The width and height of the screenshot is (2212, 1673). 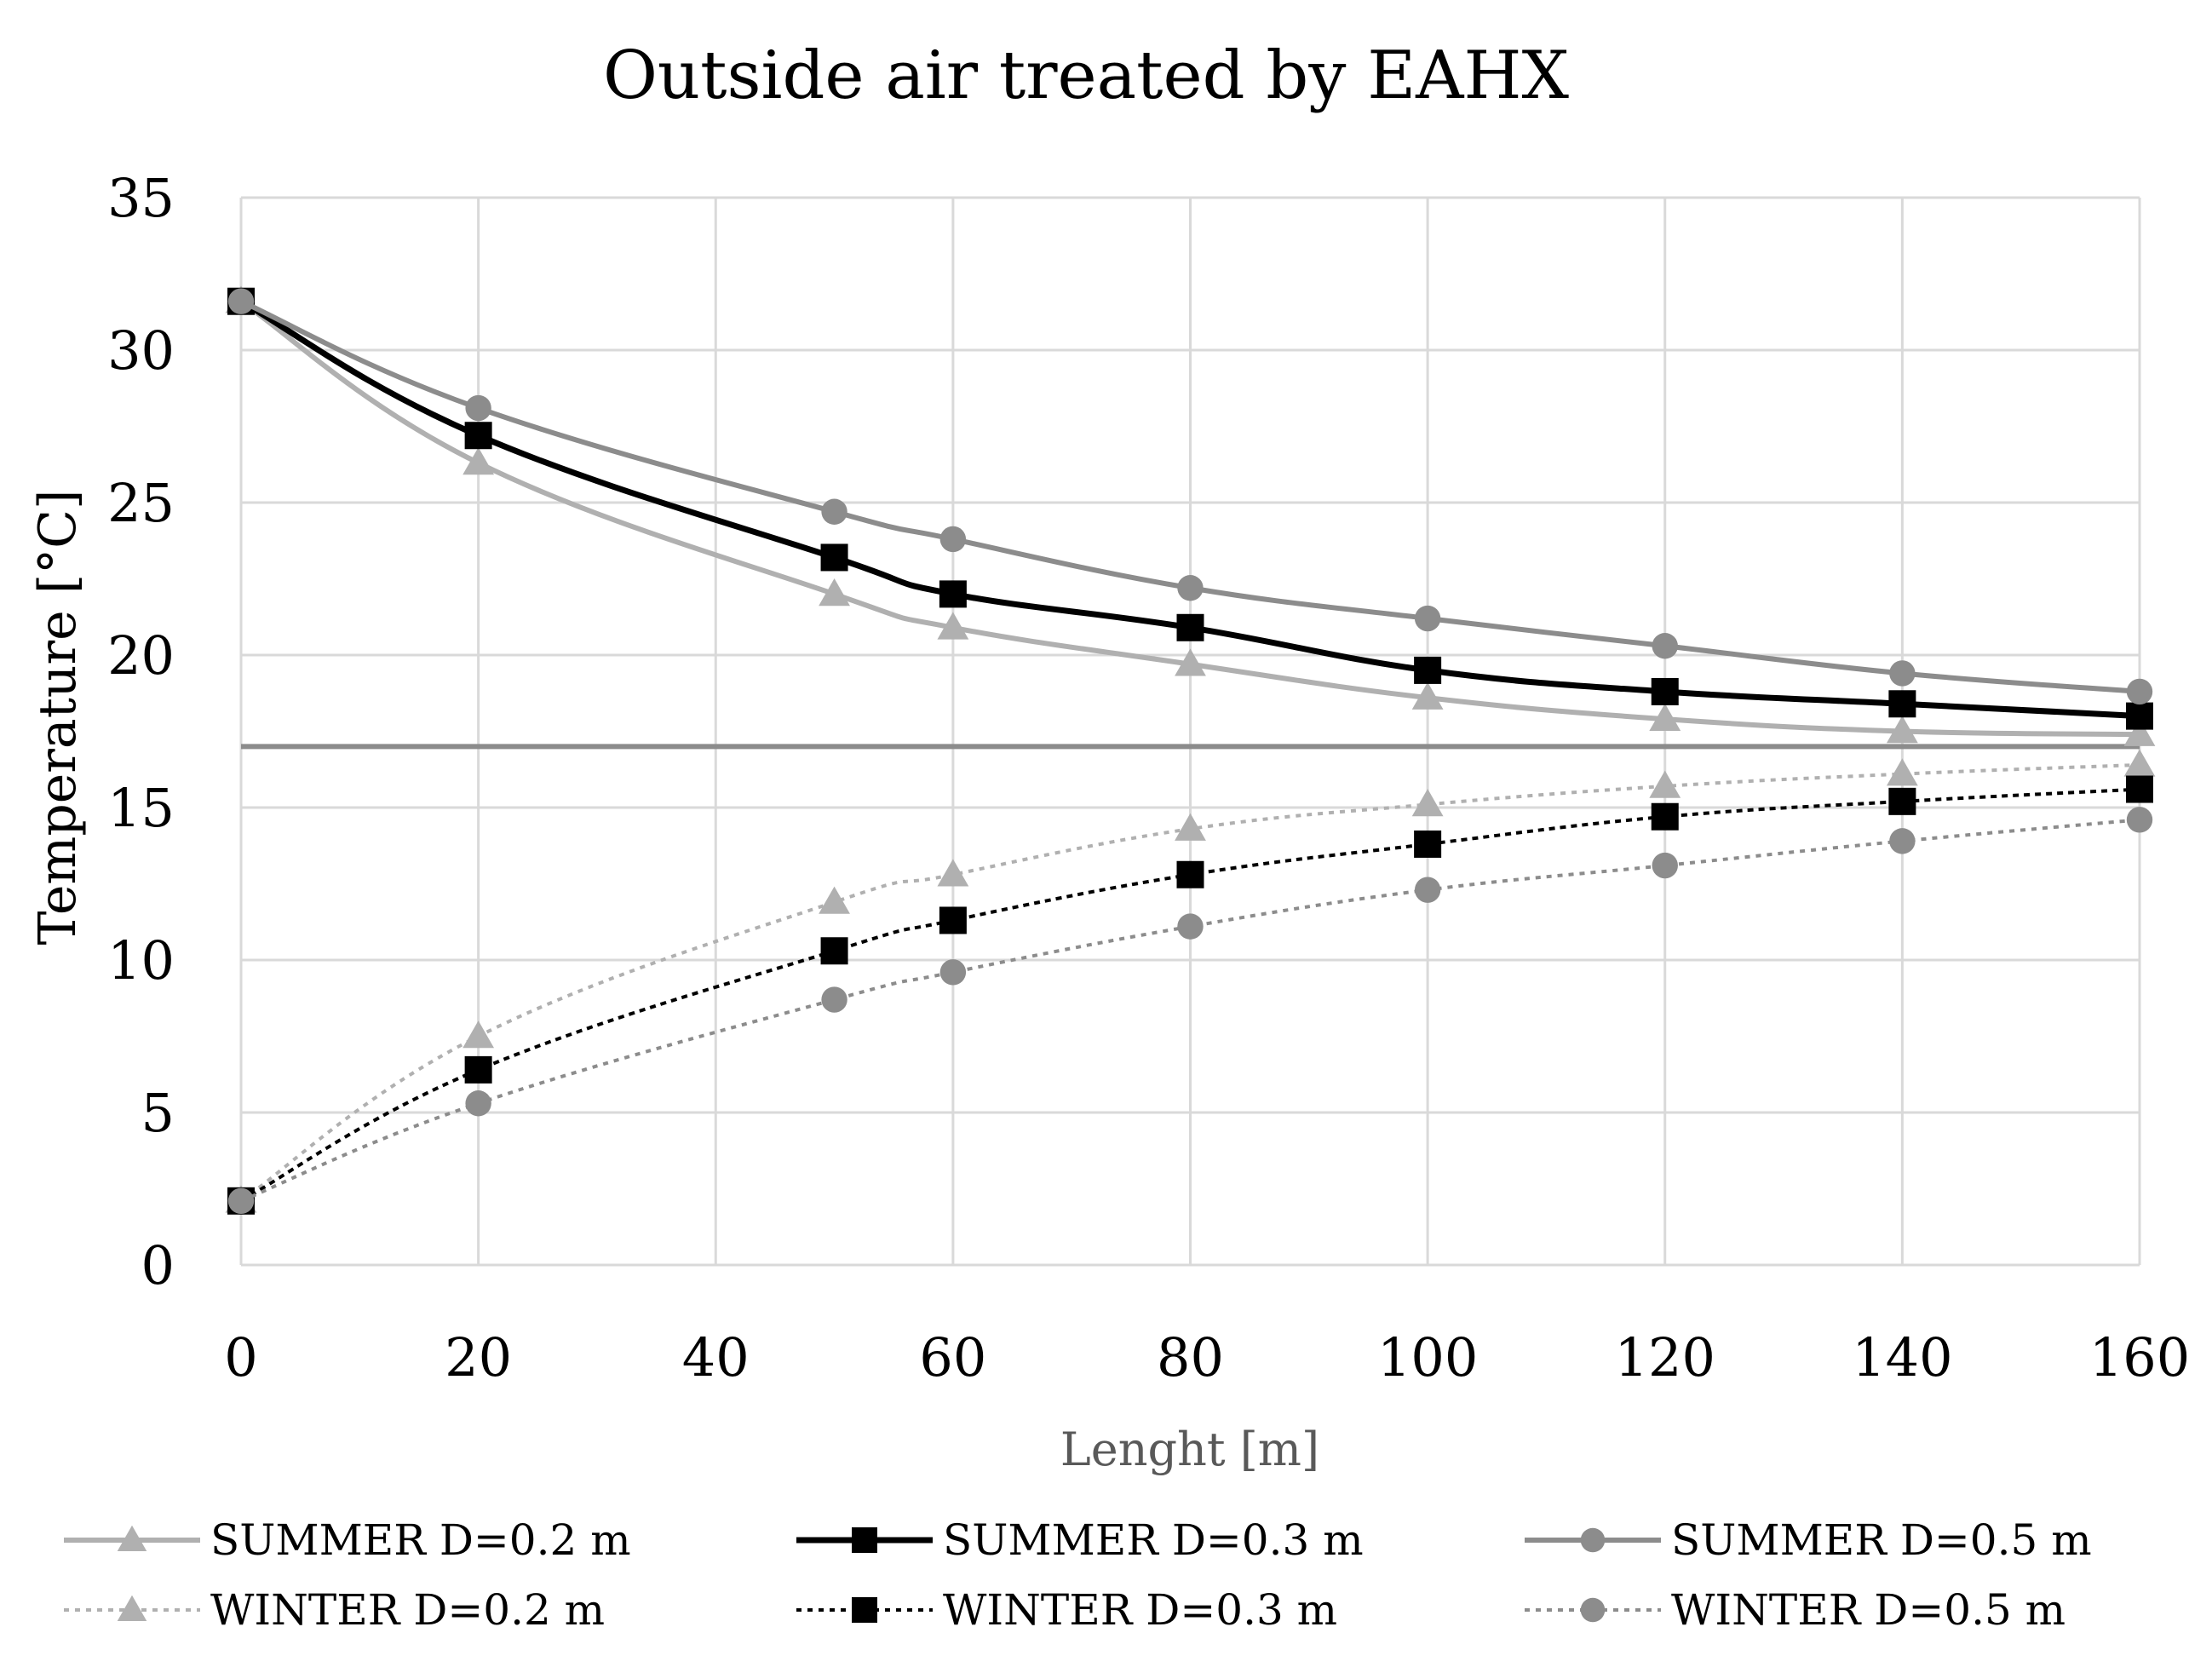 I want to click on x-tick-label: 120, so click(x=1665, y=1357).